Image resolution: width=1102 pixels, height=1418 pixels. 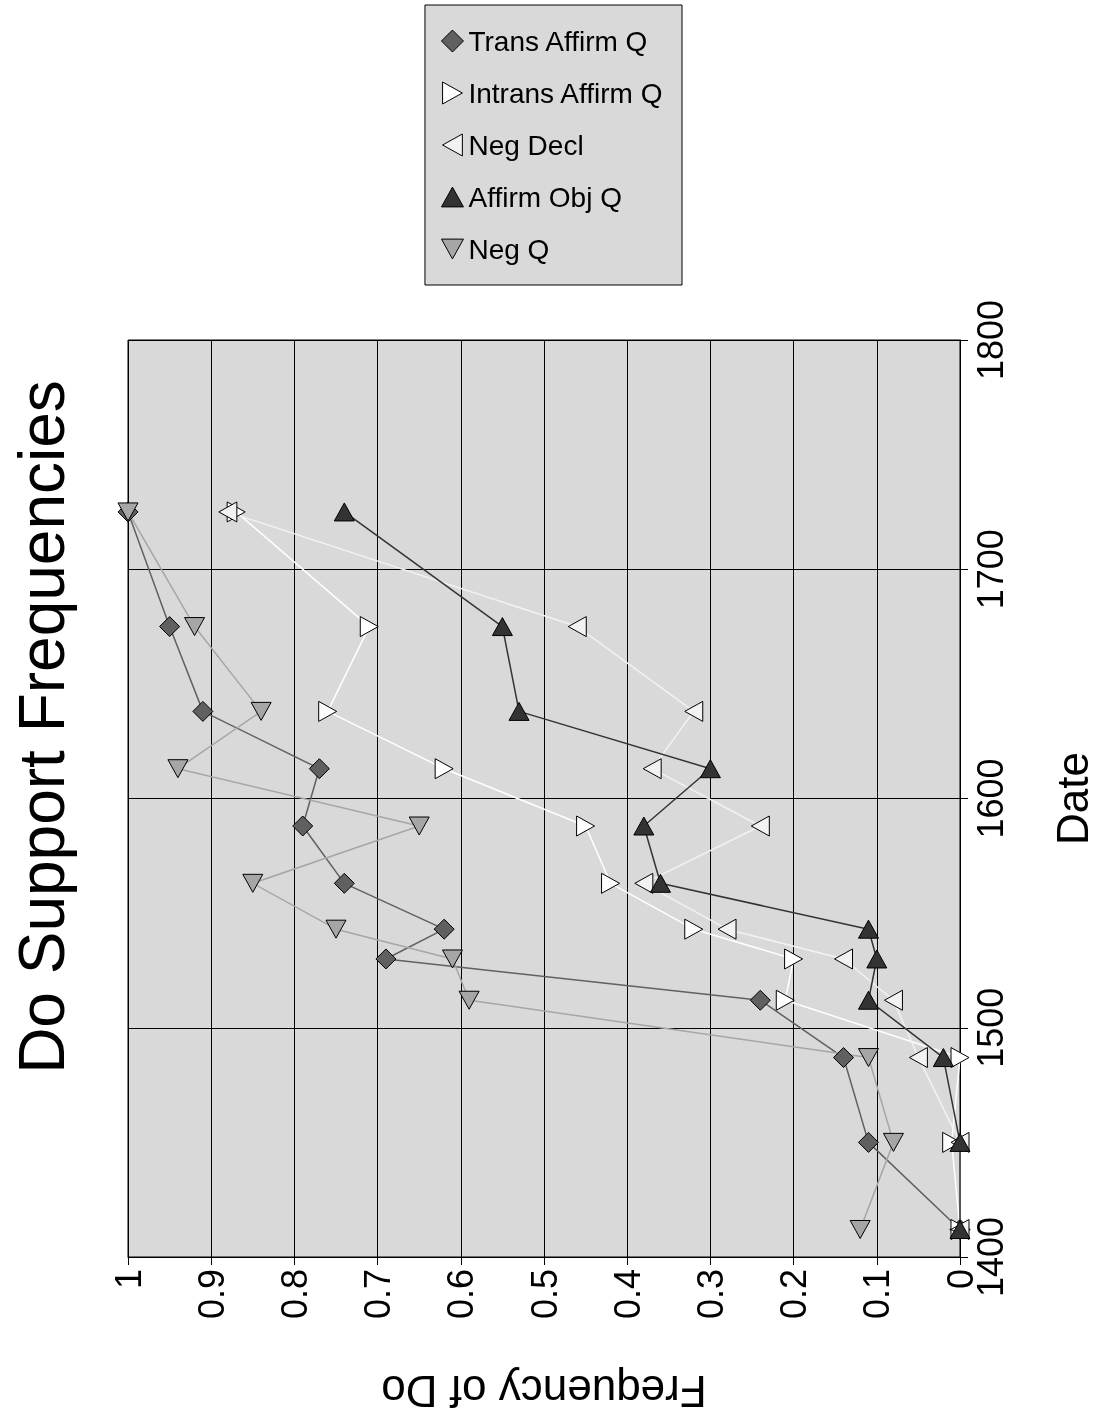 What do you see at coordinates (558, 41) in the screenshot?
I see `legend-label: Trans Affirm Q` at bounding box center [558, 41].